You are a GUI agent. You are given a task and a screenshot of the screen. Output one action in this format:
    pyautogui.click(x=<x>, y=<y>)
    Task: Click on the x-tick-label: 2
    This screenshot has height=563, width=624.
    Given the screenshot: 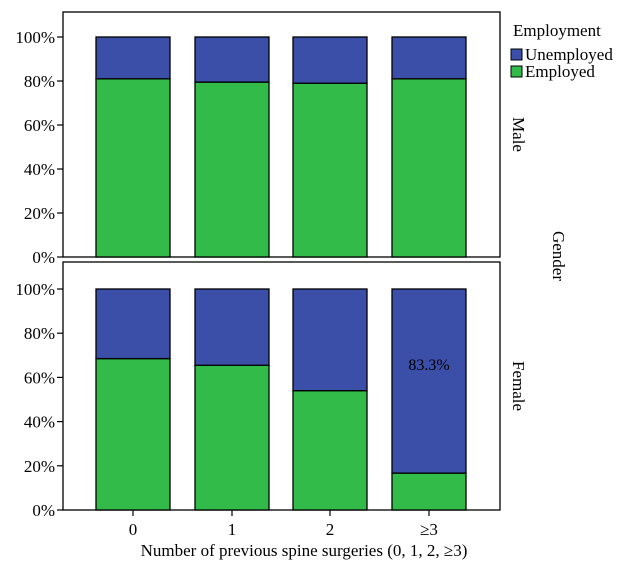 What is the action you would take?
    pyautogui.click(x=330, y=529)
    